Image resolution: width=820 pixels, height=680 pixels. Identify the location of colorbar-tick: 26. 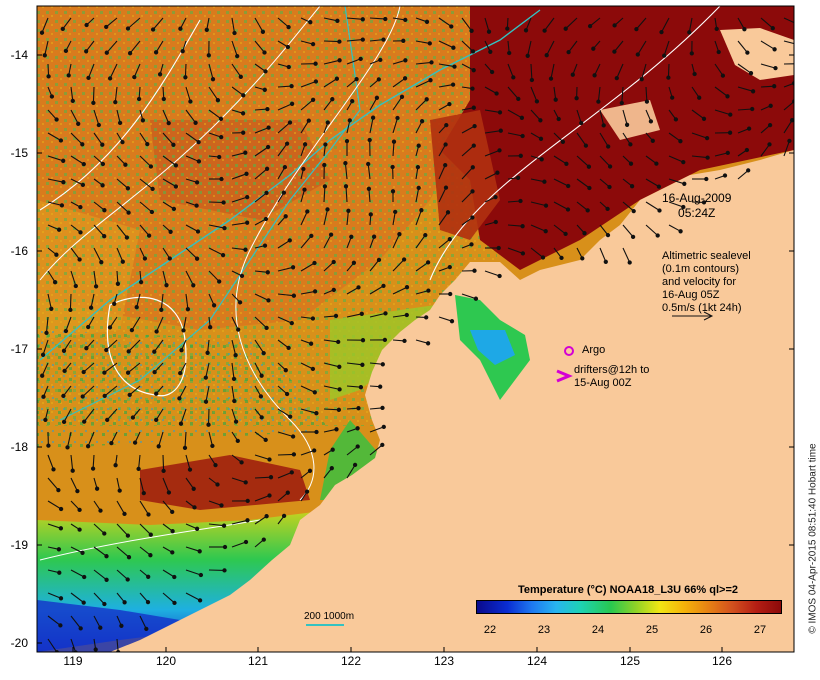
(706, 630).